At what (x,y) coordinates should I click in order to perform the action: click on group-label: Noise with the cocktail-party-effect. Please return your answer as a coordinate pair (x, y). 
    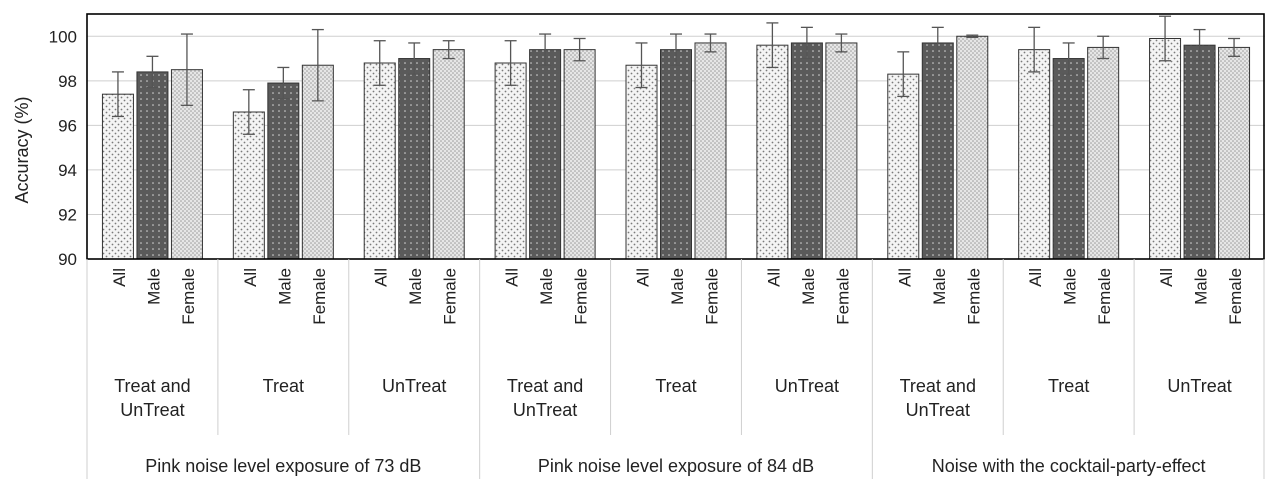
    Looking at the image, I should click on (1069, 466).